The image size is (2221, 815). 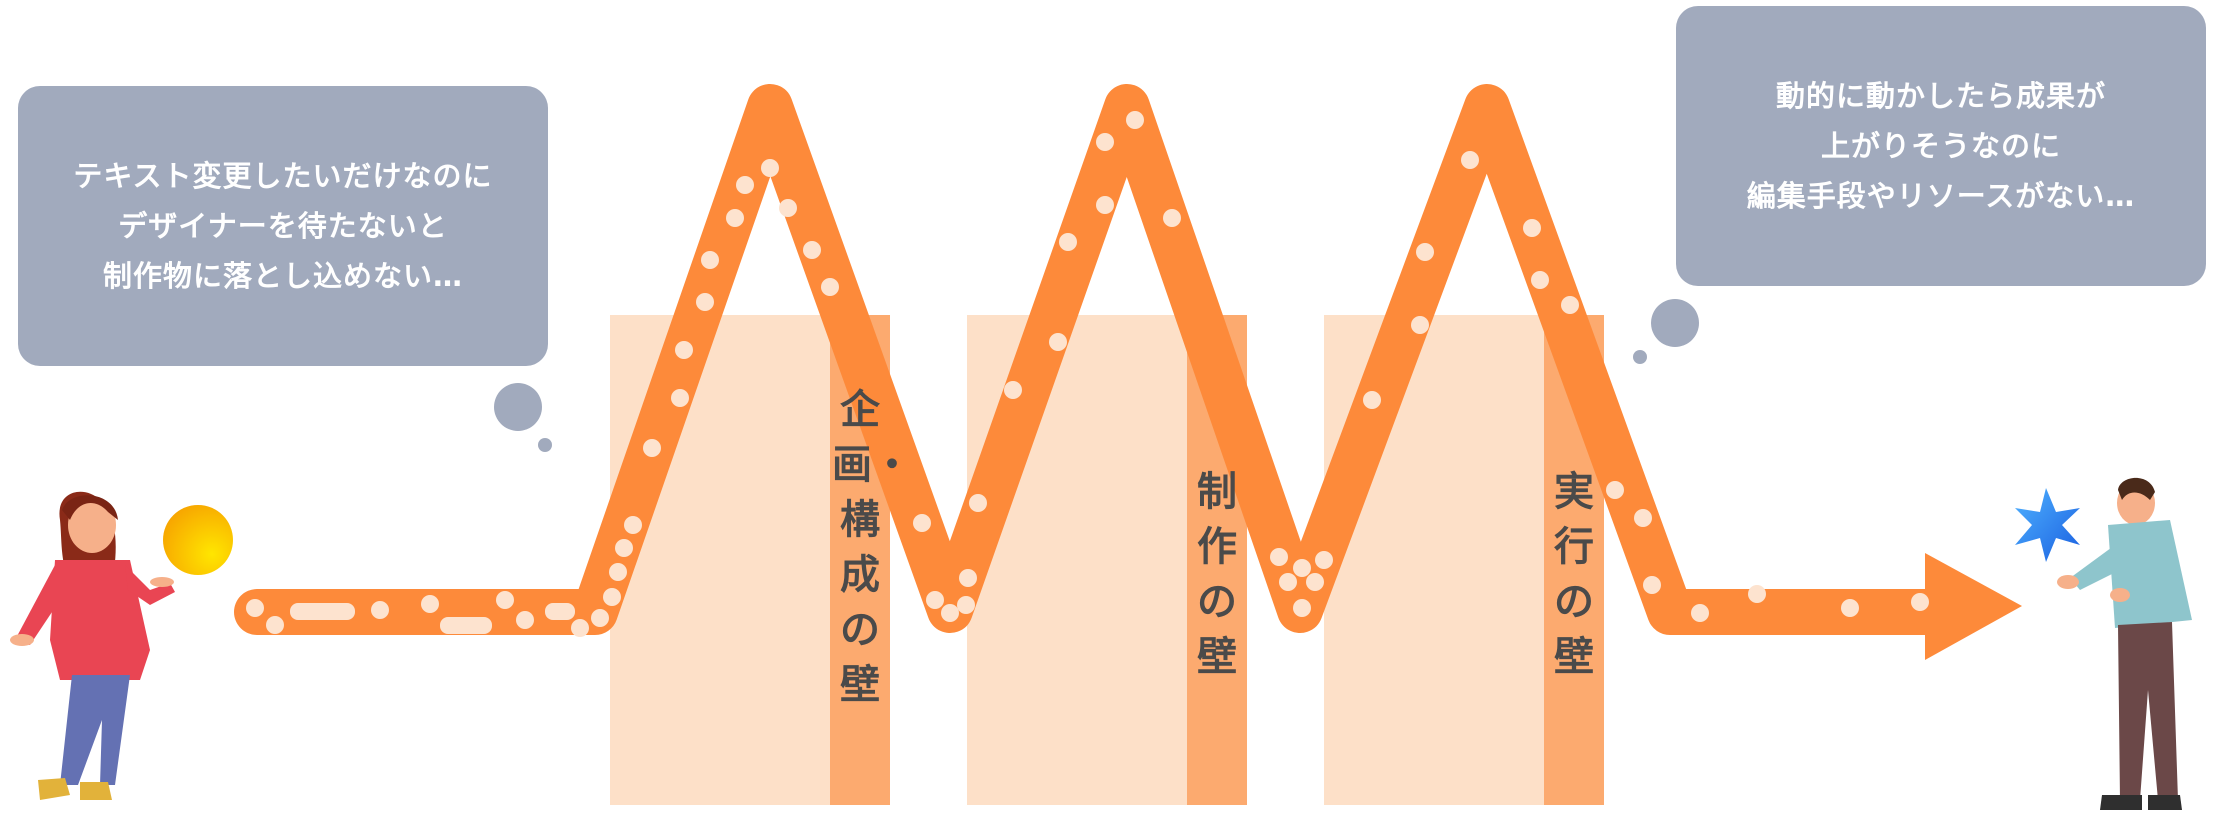 What do you see at coordinates (518, 407) in the screenshot?
I see `thought-tail-large-left` at bounding box center [518, 407].